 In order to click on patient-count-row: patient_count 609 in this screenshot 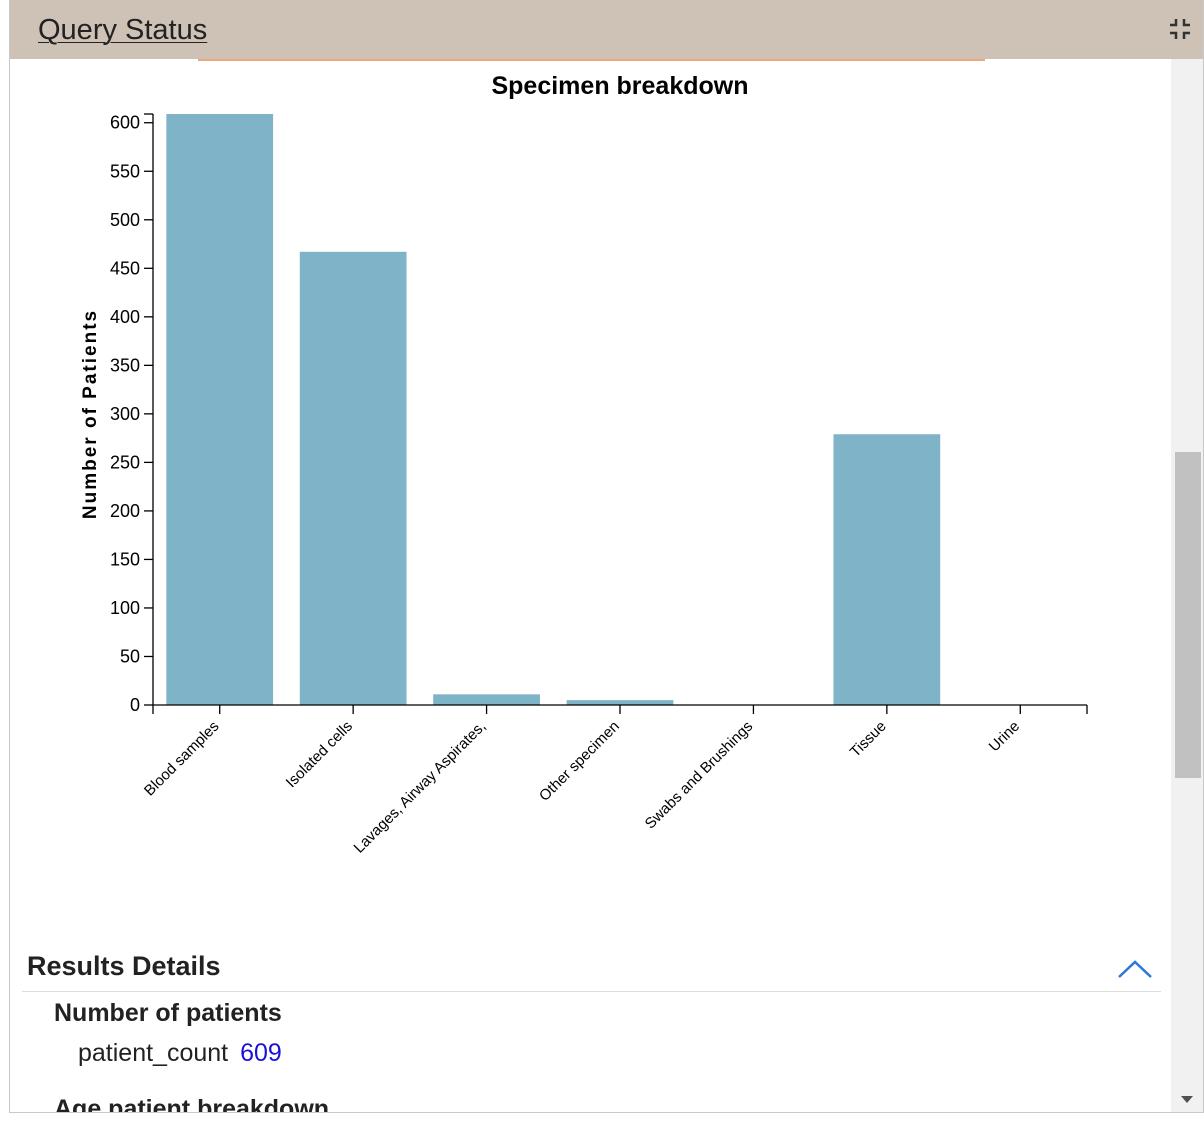, I will do `click(180, 1053)`.